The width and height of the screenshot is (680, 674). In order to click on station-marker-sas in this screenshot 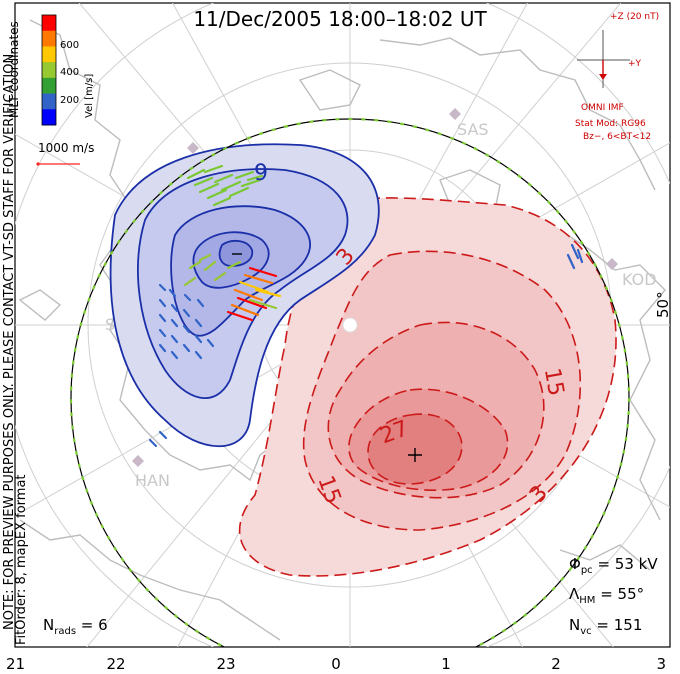, I will do `click(455, 114)`.